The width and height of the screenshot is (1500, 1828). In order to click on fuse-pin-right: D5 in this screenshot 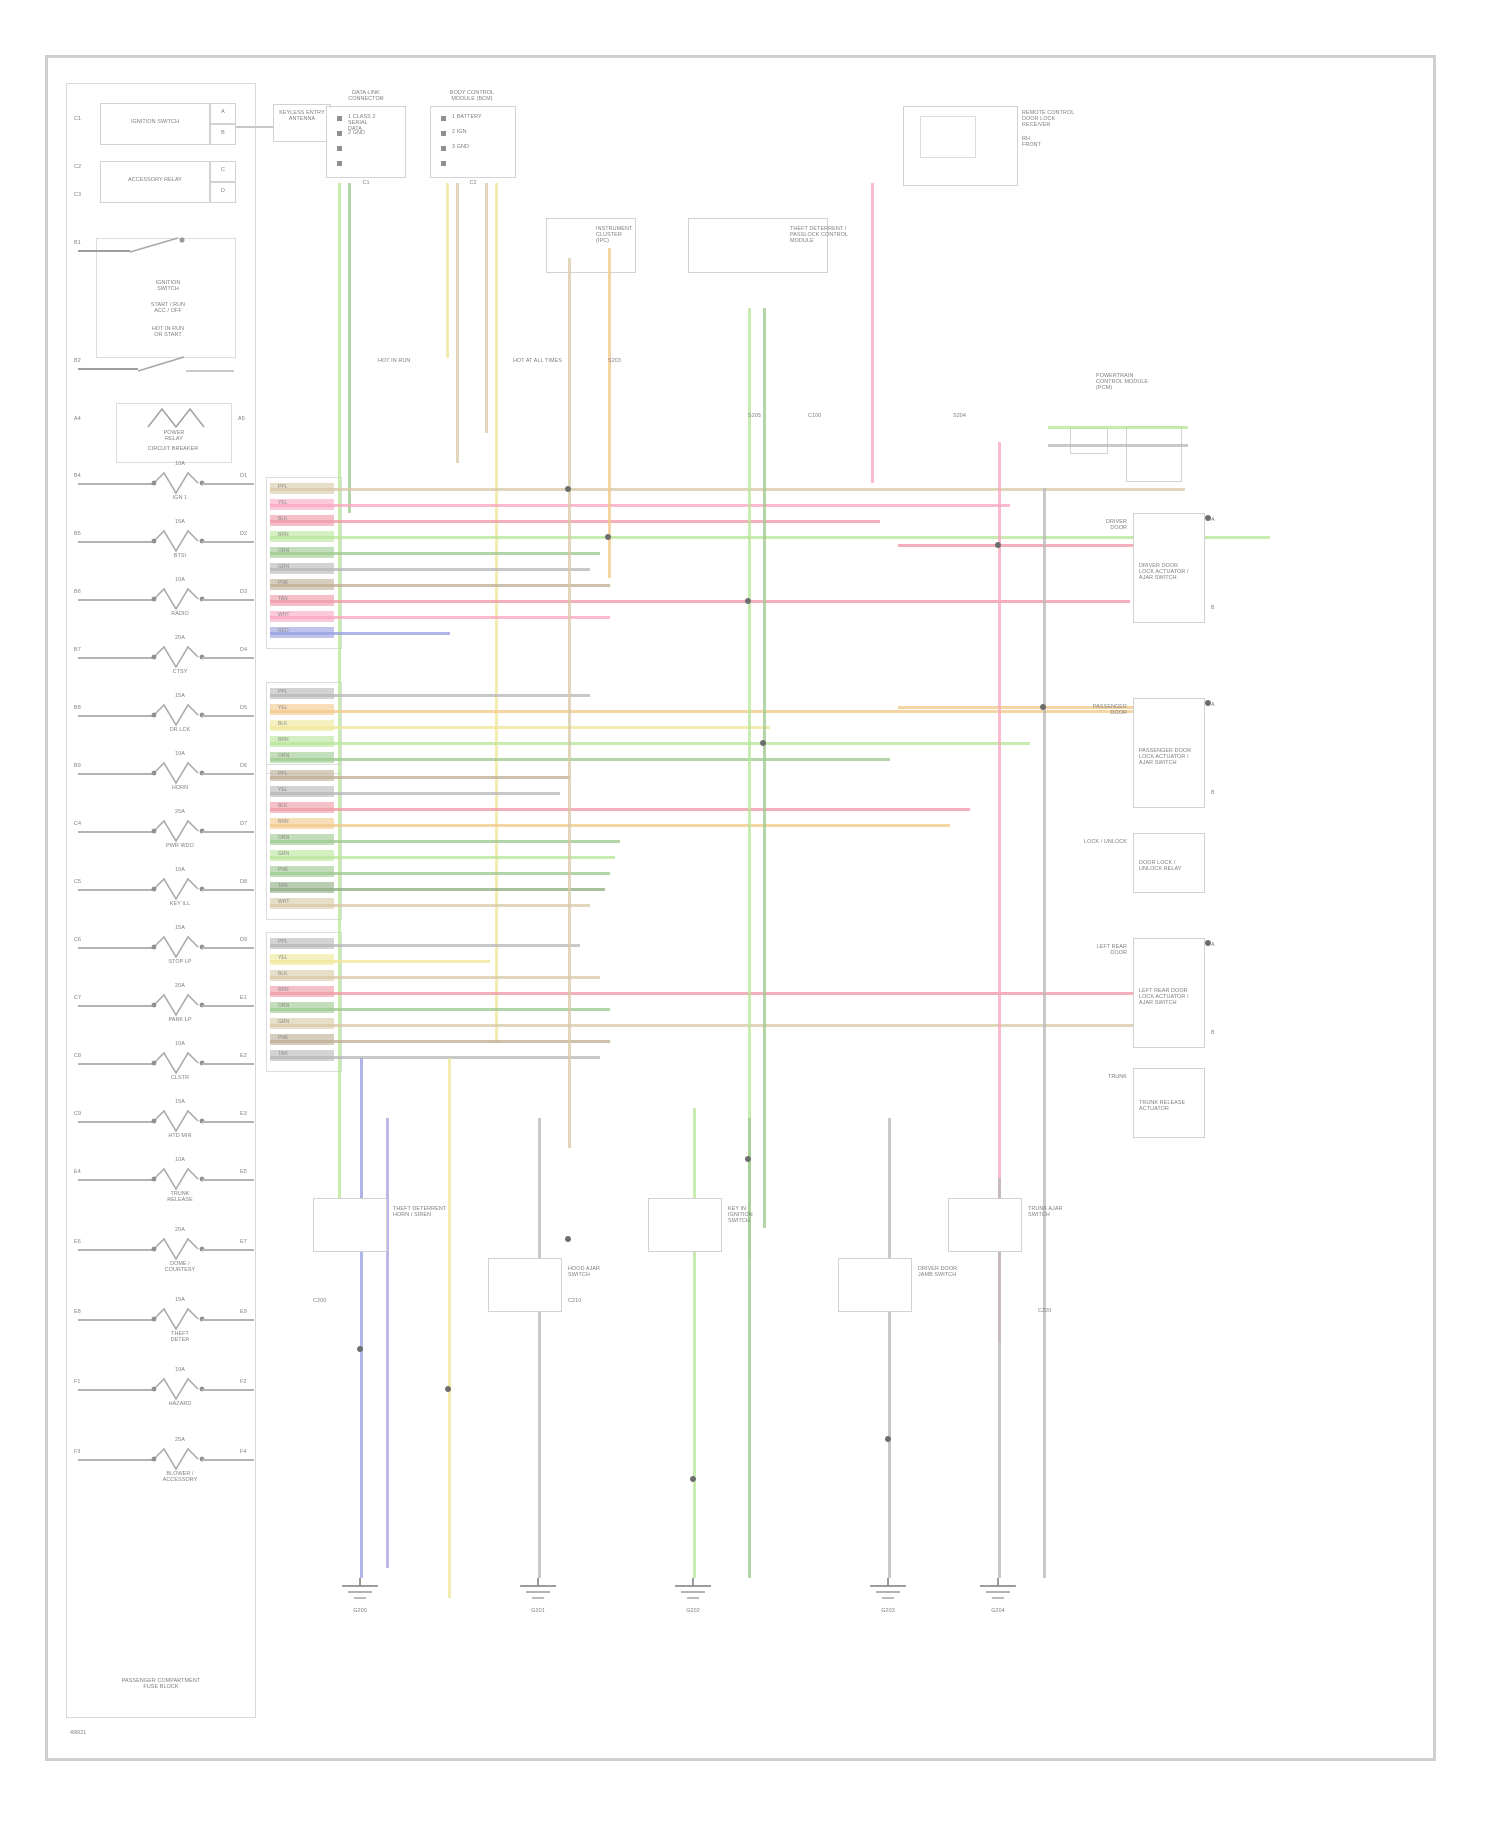, I will do `click(244, 708)`.